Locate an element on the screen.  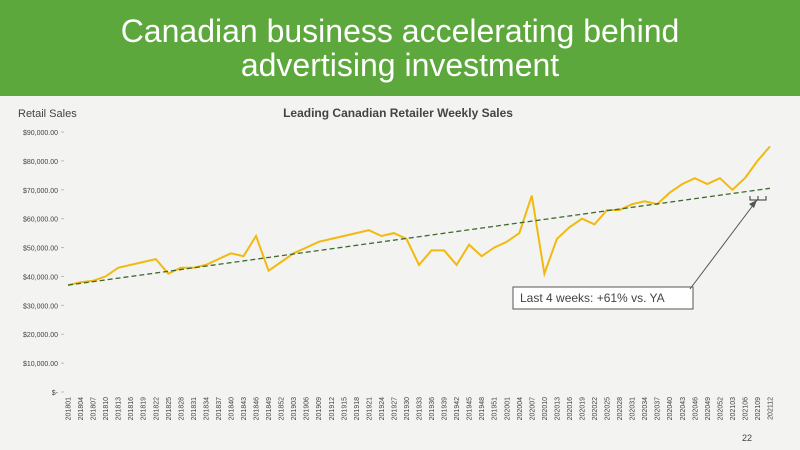
x-tick-label: 201918 is located at coordinates (357, 408).